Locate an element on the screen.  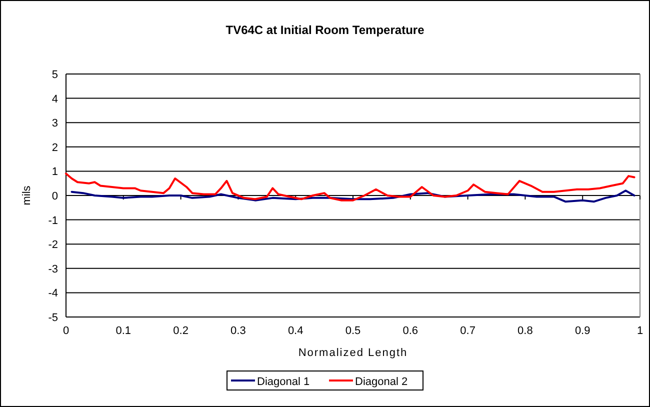
y-tick-label: 5 is located at coordinates (55, 75).